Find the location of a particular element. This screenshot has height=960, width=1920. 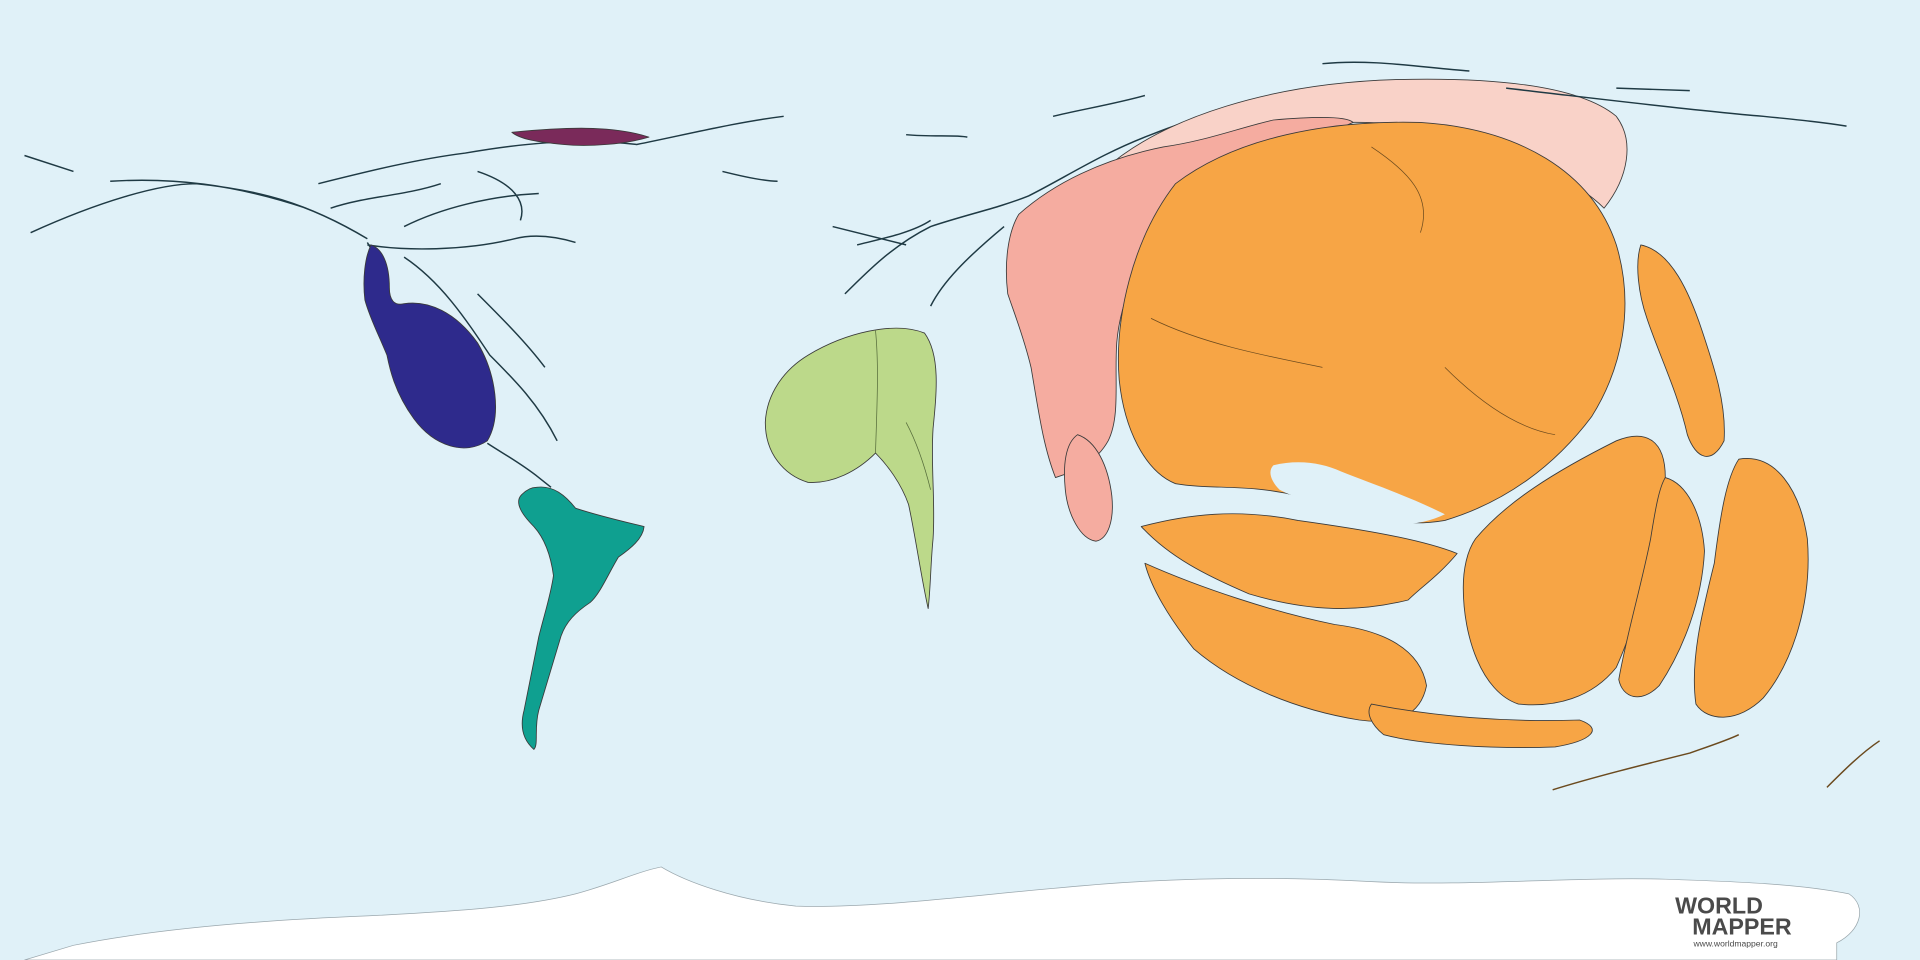

india is located at coordinates (1299, 561).